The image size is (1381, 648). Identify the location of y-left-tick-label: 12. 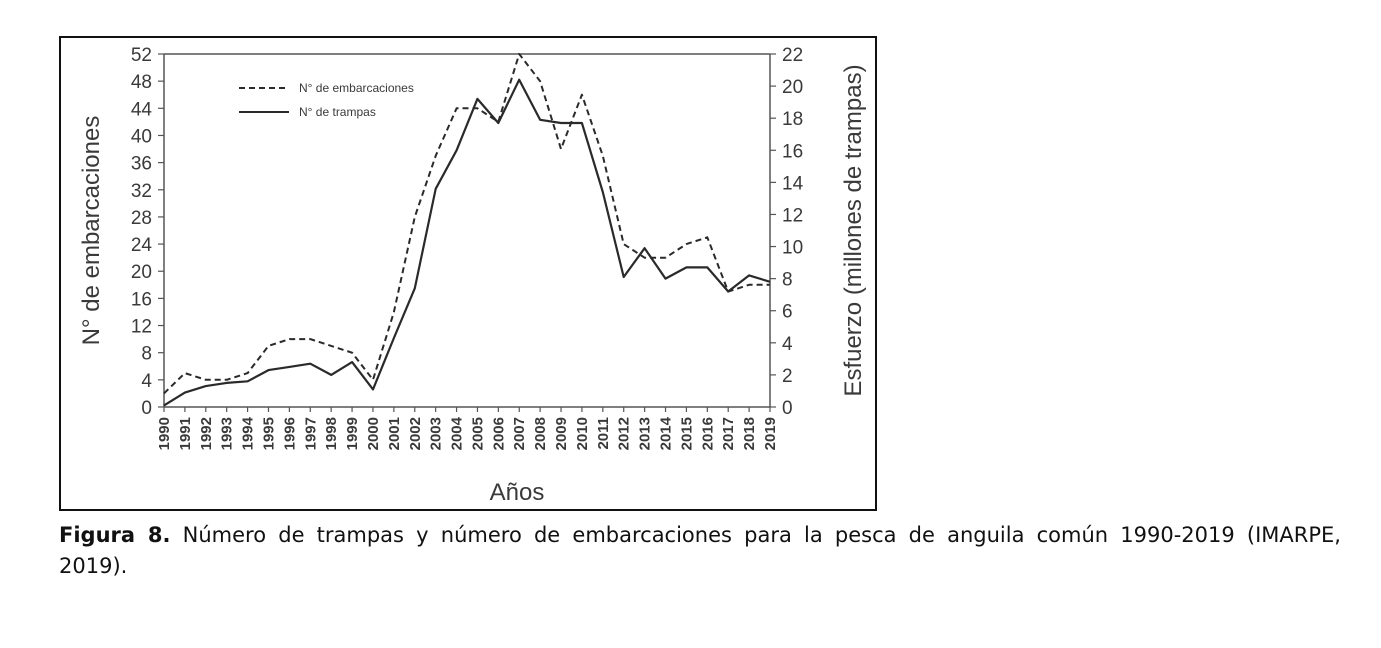
(141, 327).